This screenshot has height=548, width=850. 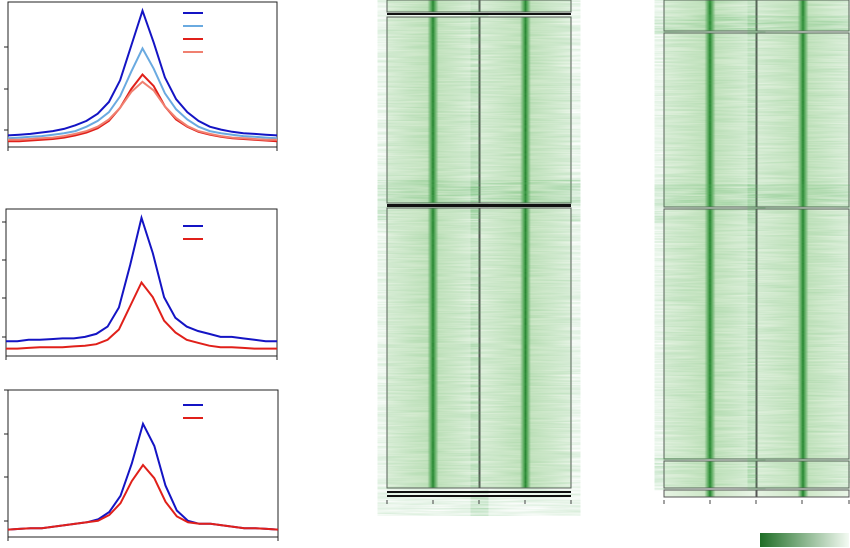 I want to click on colorbar, so click(x=804, y=540).